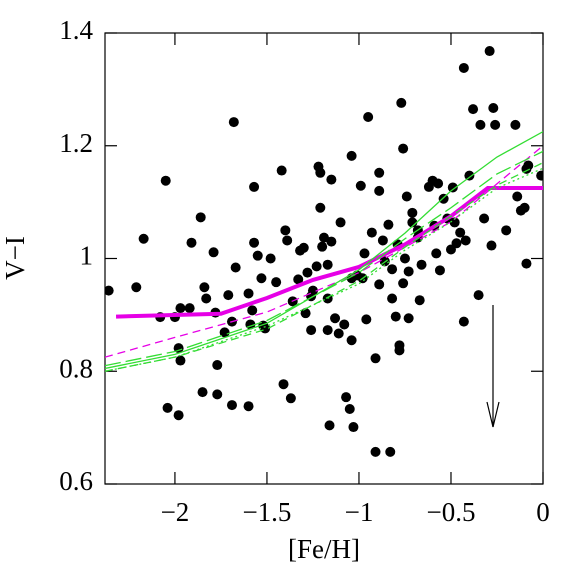 This screenshot has width=573, height=573. What do you see at coordinates (493, 366) in the screenshot?
I see `arrow` at bounding box center [493, 366].